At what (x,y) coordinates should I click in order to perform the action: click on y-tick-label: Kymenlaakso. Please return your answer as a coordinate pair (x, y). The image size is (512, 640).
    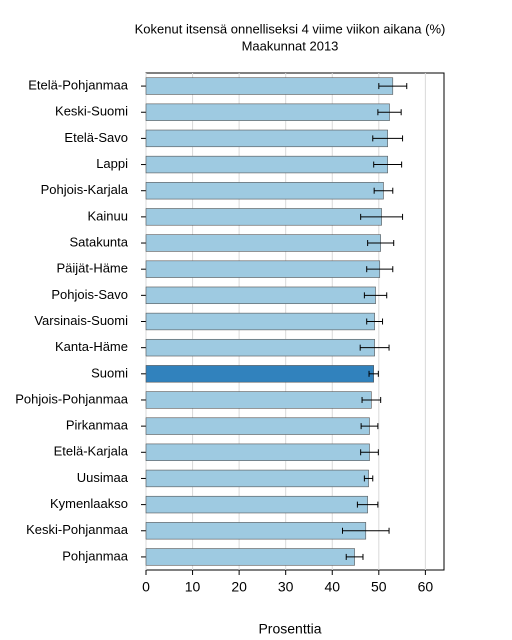
    Looking at the image, I should click on (89, 503).